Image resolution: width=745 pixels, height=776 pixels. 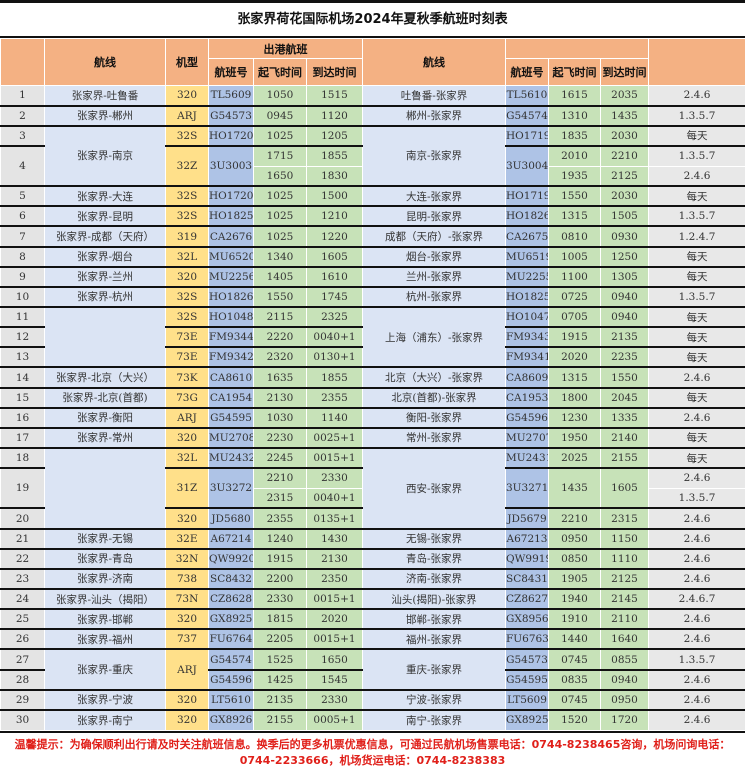 What do you see at coordinates (434, 619) in the screenshot?
I see `inbound-route: 邯郸-张家界` at bounding box center [434, 619].